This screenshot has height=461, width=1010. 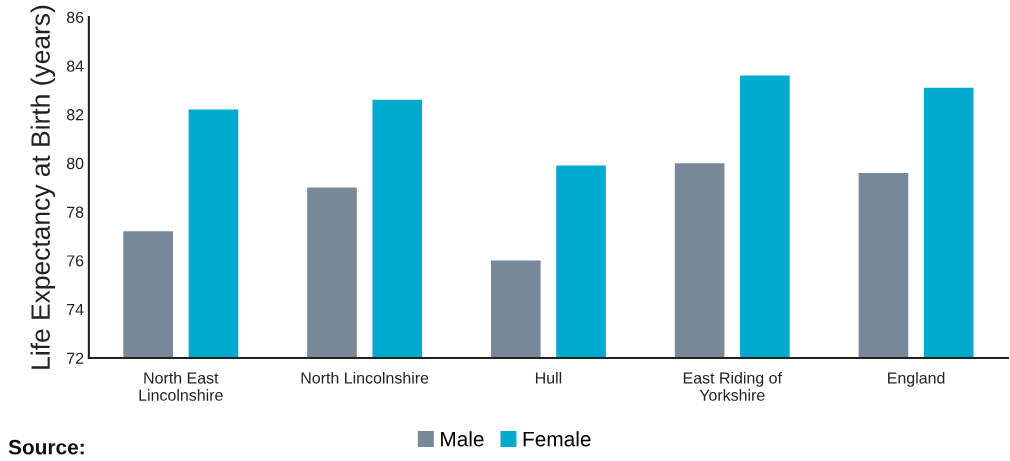 I want to click on y-tick-label: 80, so click(x=75, y=163).